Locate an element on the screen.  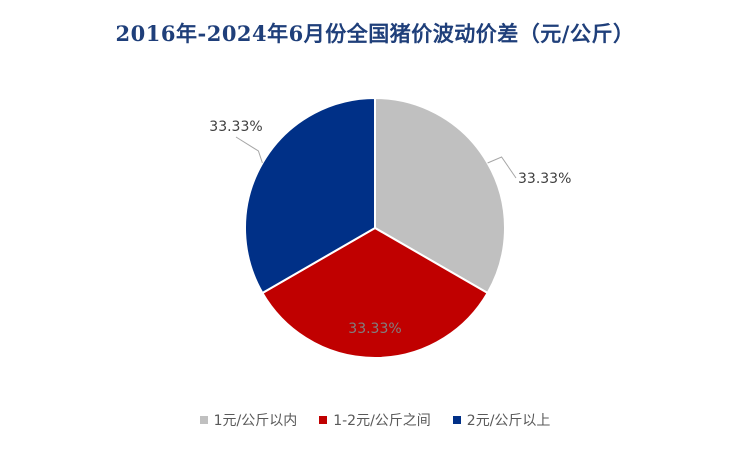
legend: 1元/公斤以内 1-2元/公斤之间 2元/公斤以上 is located at coordinates (375, 420).